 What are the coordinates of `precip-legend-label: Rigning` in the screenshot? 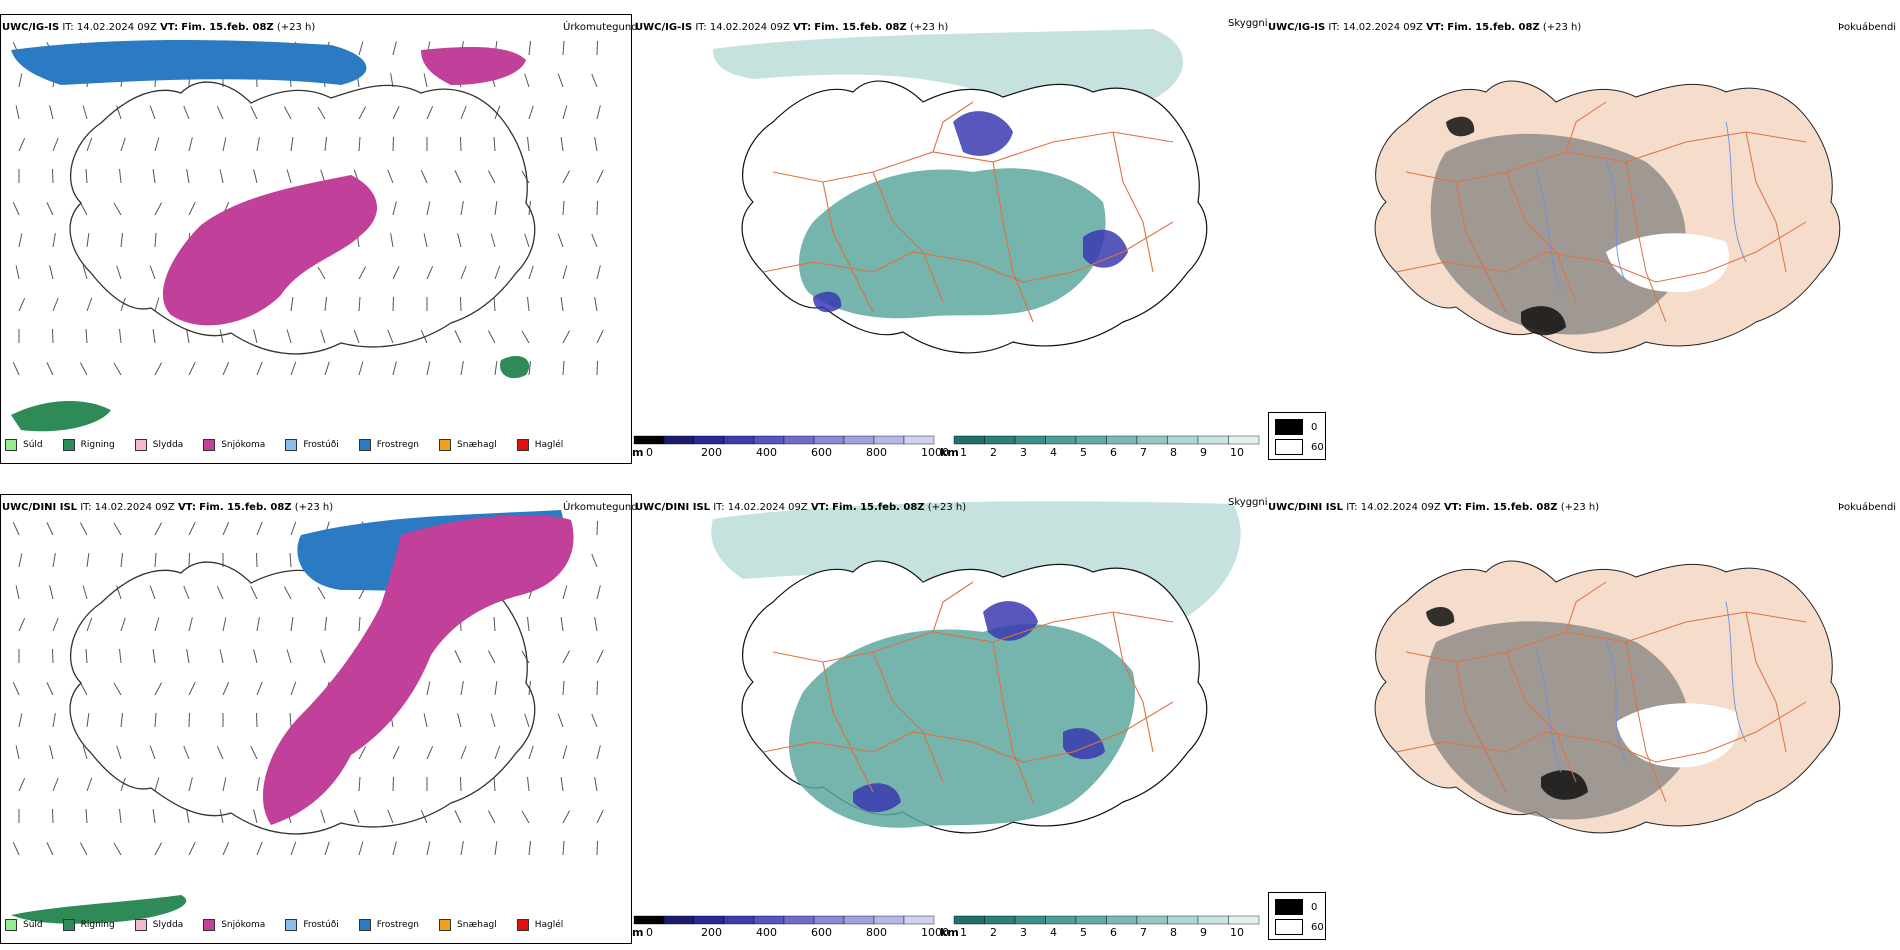 It's located at (97, 925).